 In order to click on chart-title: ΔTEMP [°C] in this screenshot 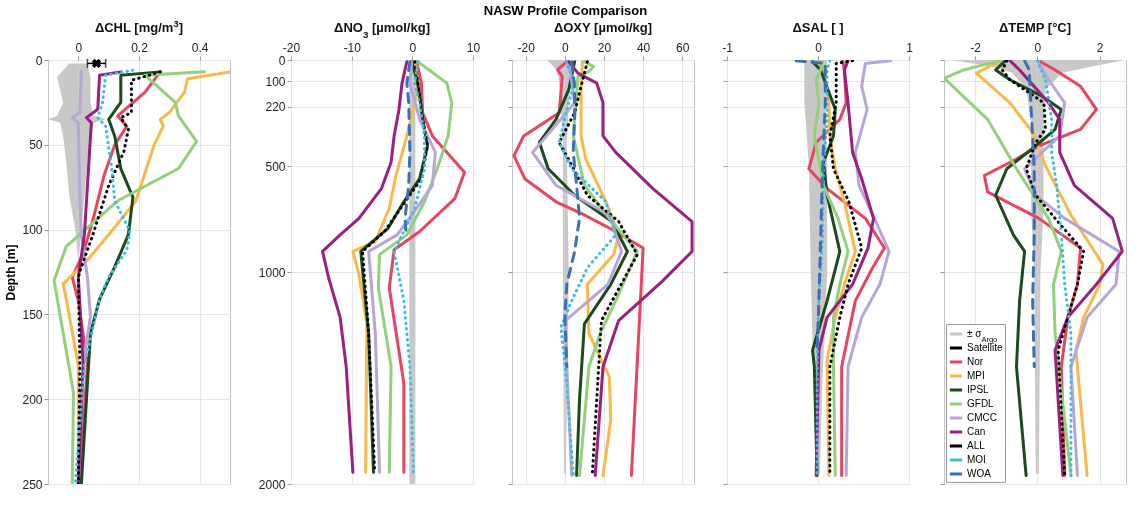, I will do `click(1035, 27)`.